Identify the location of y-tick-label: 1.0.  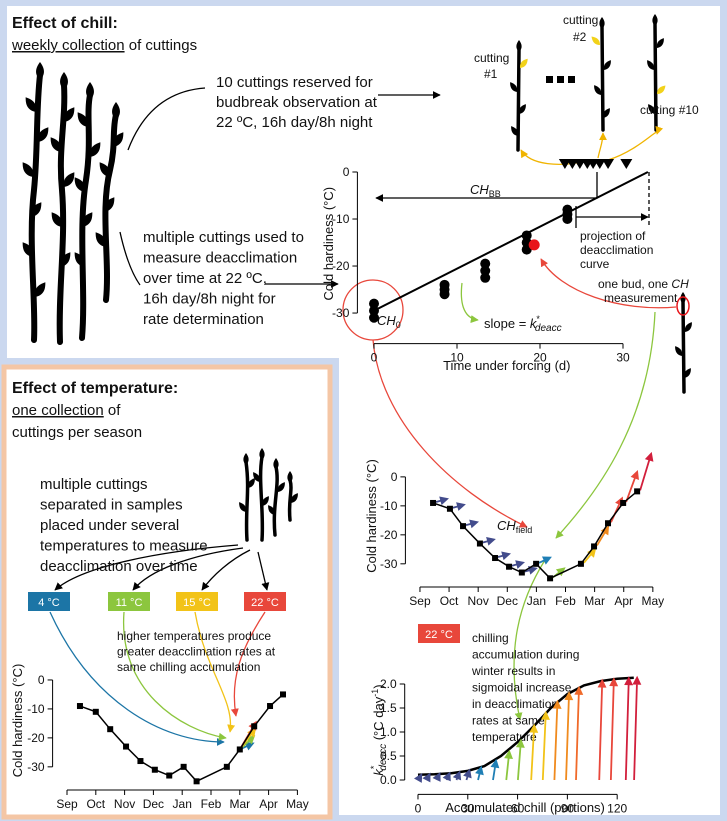
(388, 732).